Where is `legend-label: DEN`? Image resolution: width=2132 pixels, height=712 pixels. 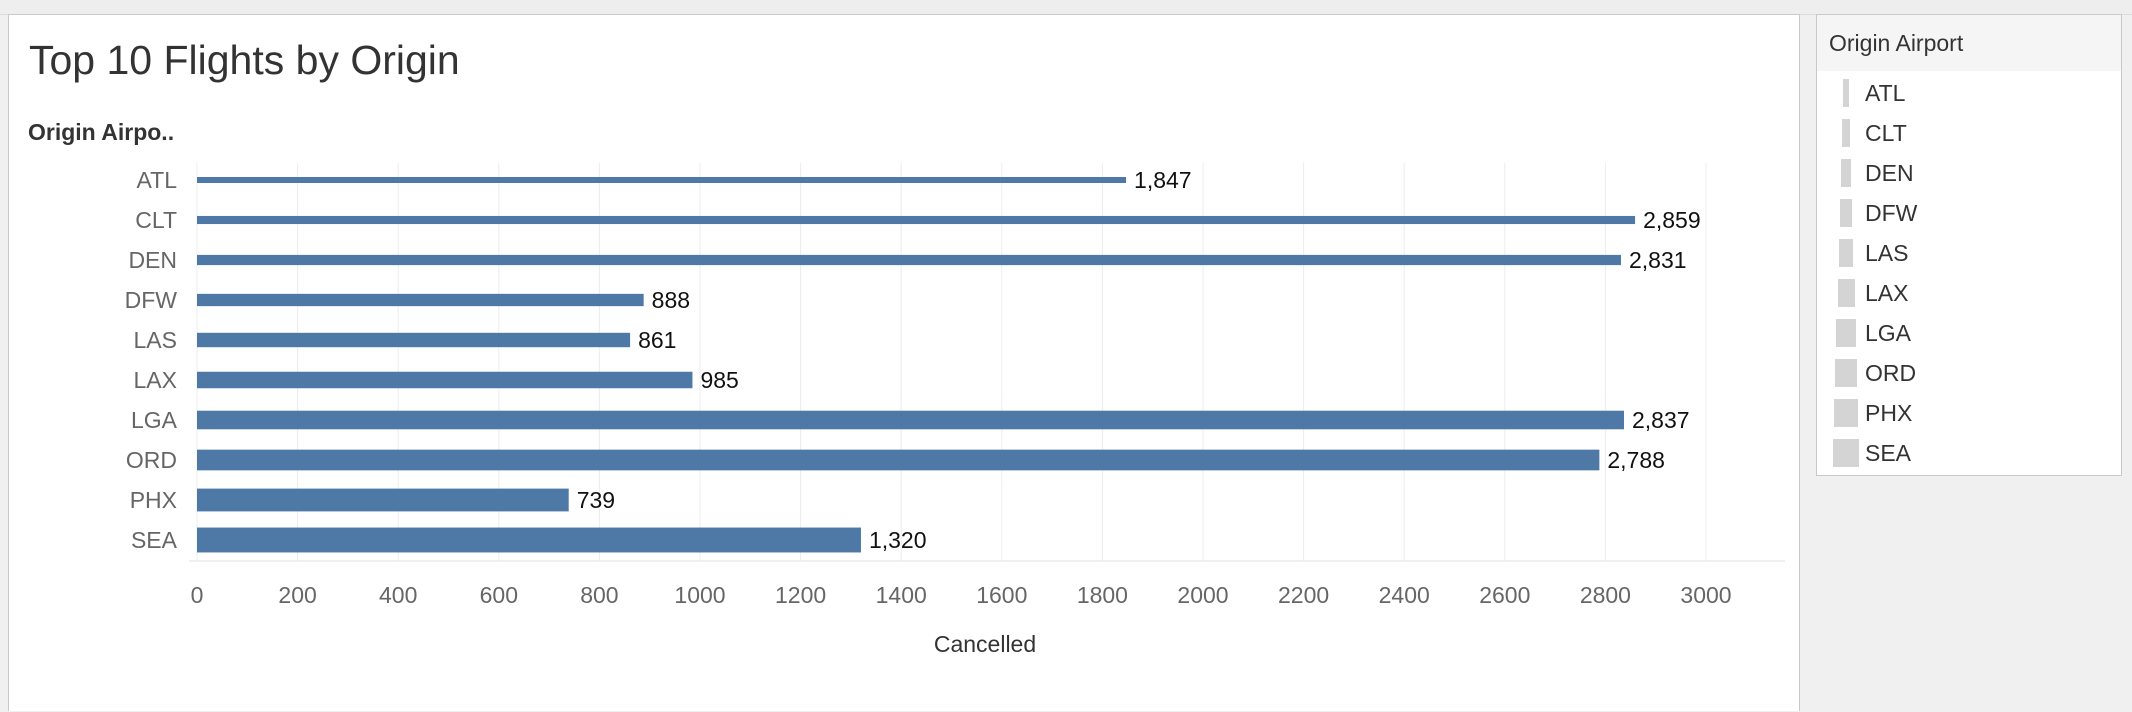 legend-label: DEN is located at coordinates (1889, 173).